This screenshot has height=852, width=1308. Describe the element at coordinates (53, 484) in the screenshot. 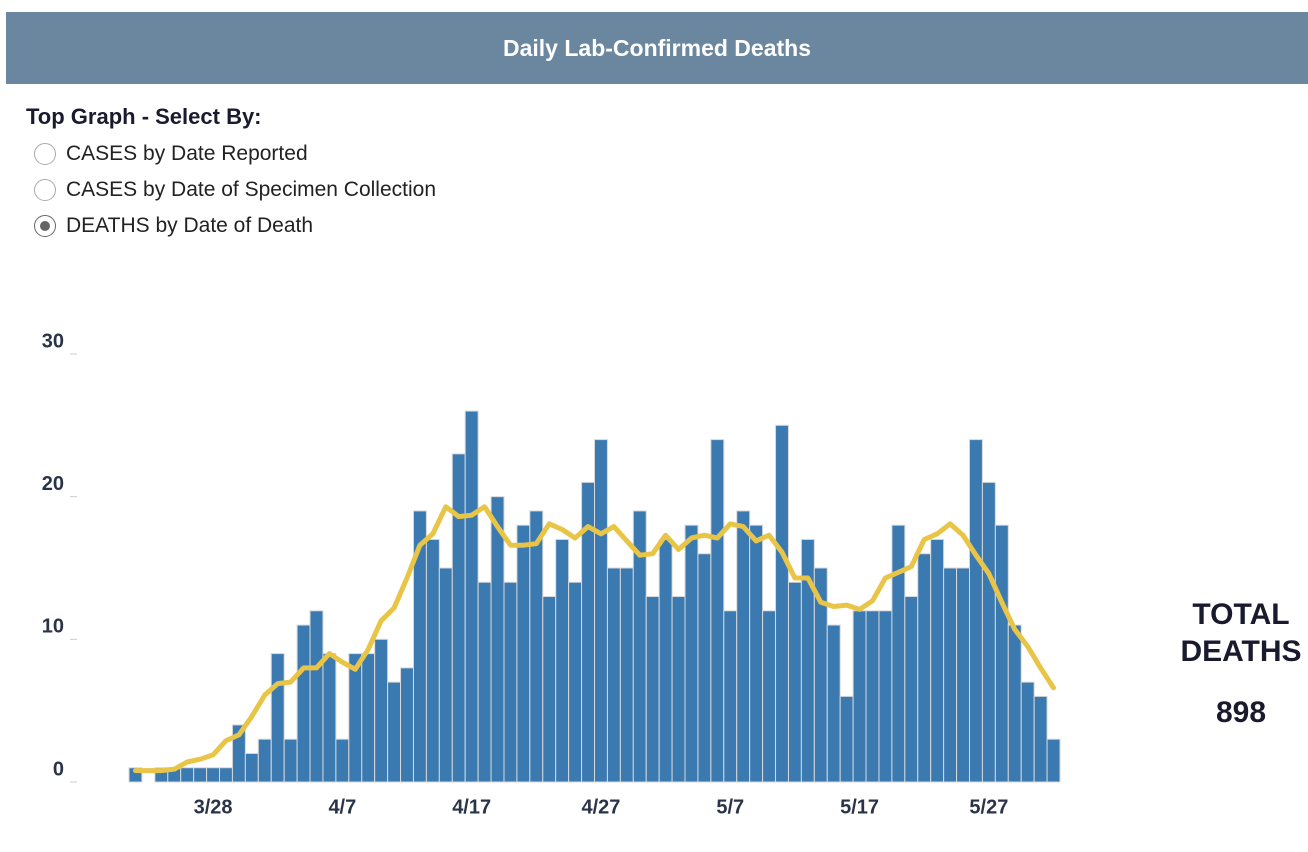

I see `y-tick-label: 20` at that location.